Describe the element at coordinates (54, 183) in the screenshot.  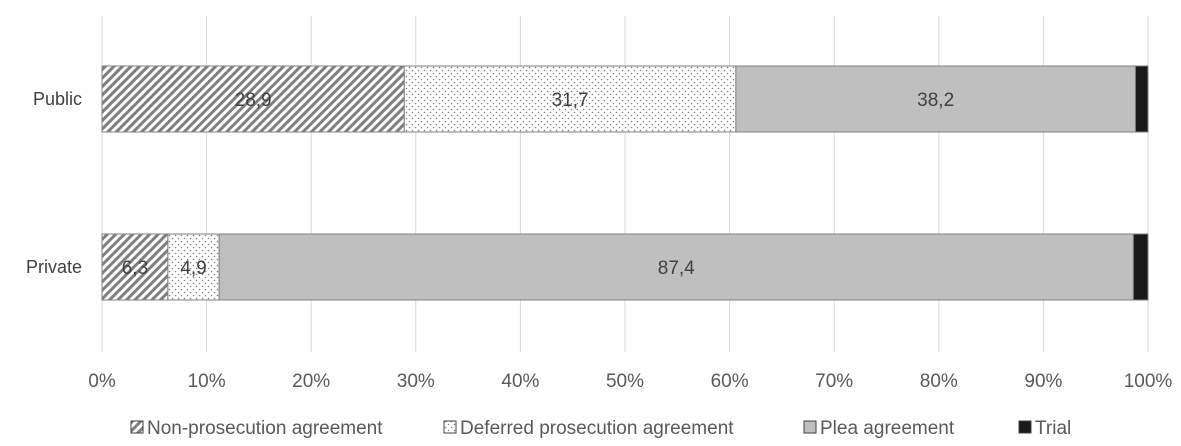
I see `category-labels: Public Private` at that location.